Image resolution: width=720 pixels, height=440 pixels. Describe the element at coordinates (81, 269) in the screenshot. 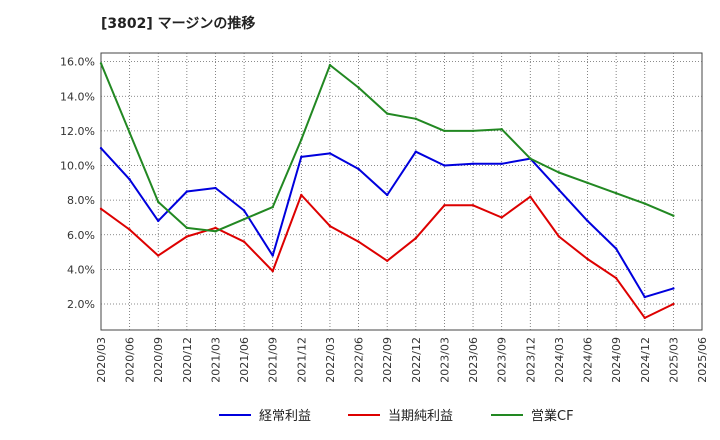

I see `y-tick-label: 4.0%` at that location.